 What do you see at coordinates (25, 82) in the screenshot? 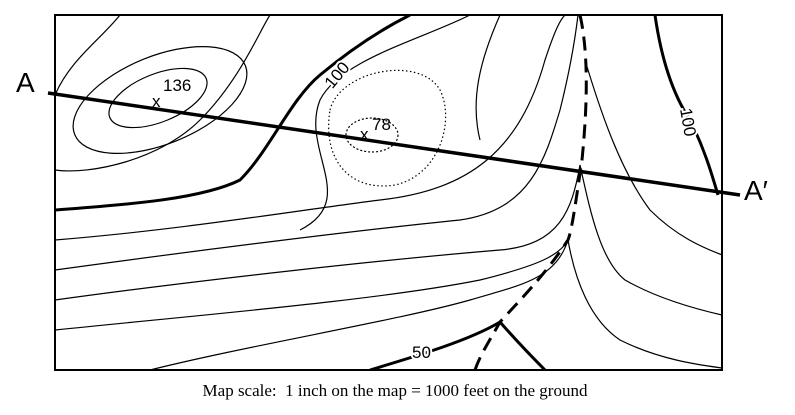
I see `profile-start: A` at bounding box center [25, 82].